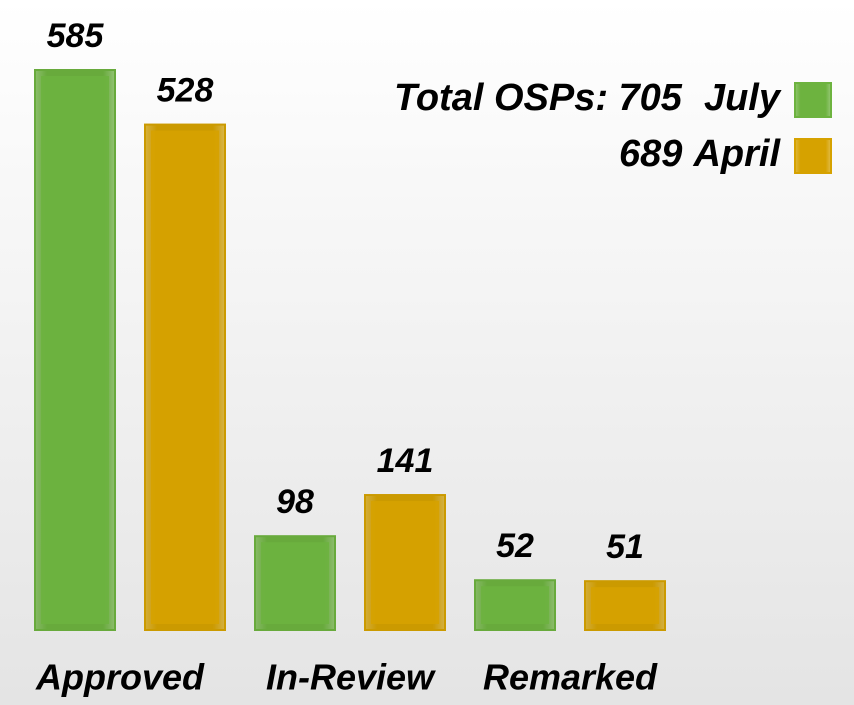  I want to click on x-tick-label: In-Review, so click(351, 677).